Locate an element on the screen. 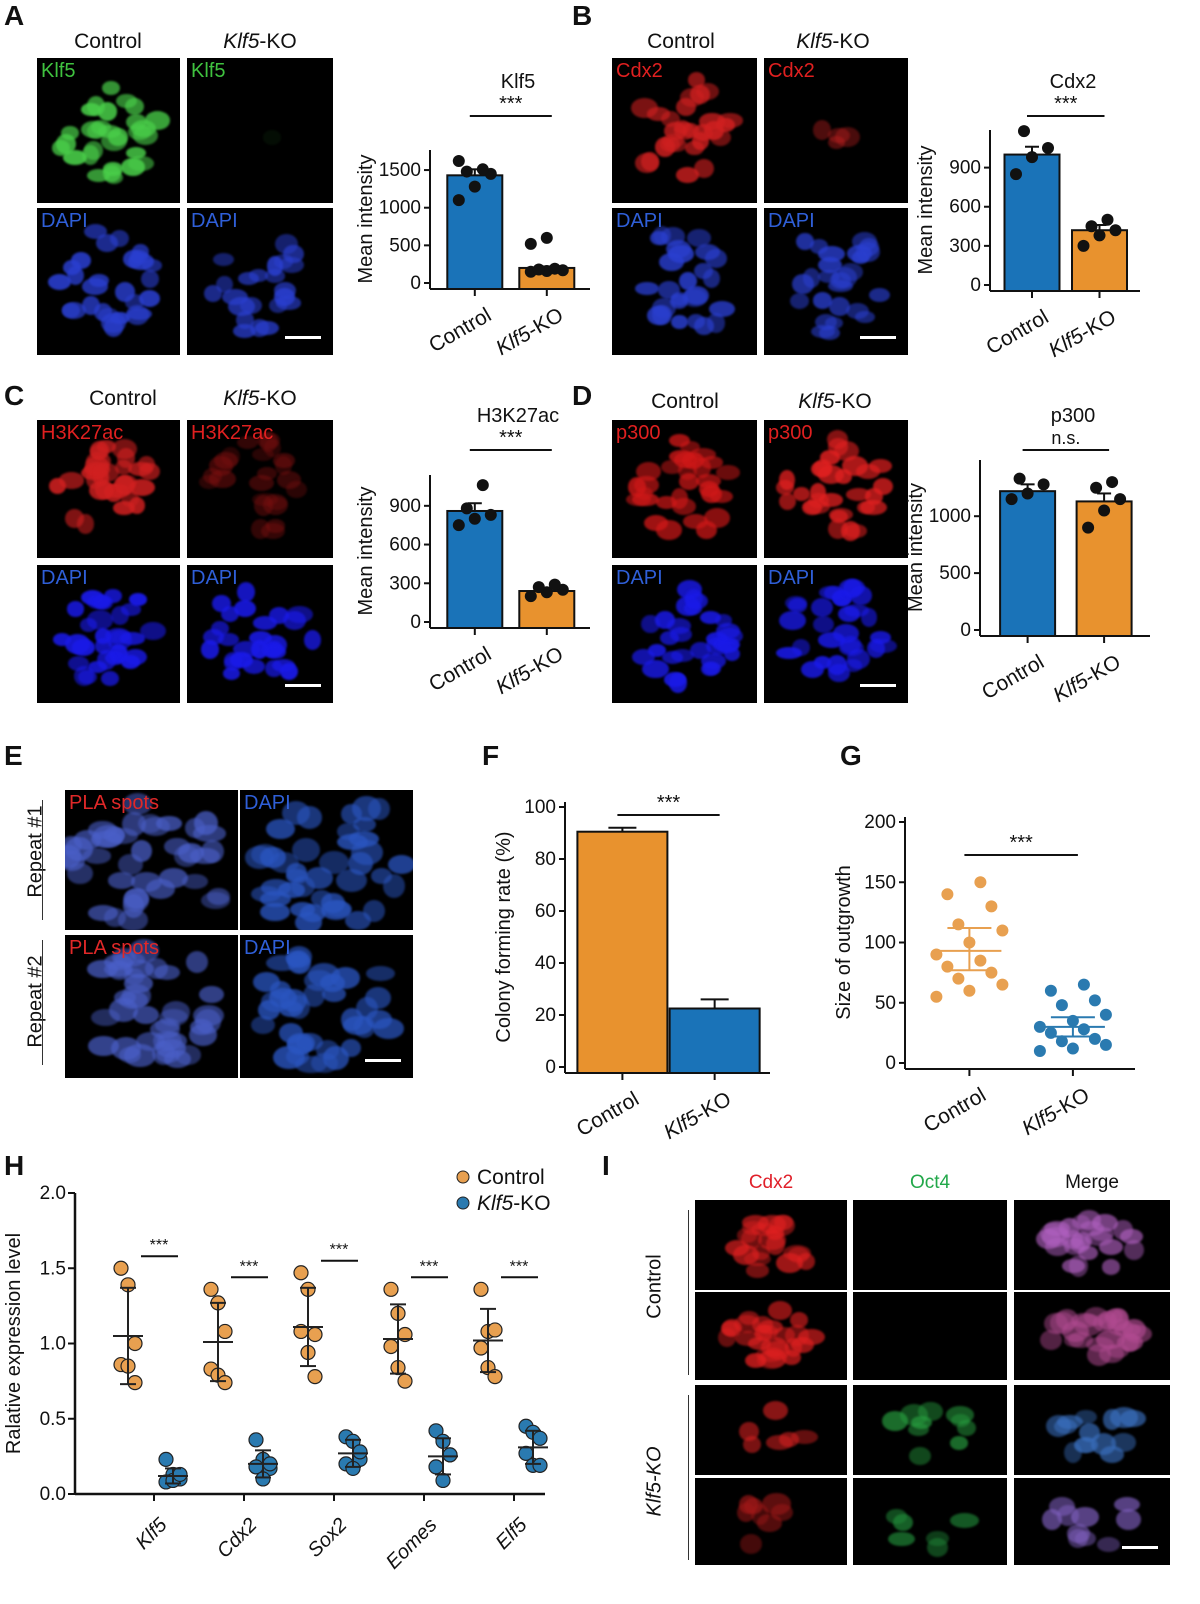 This screenshot has width=1200, height=1604. y-tick-label: 0 is located at coordinates (415, 622).